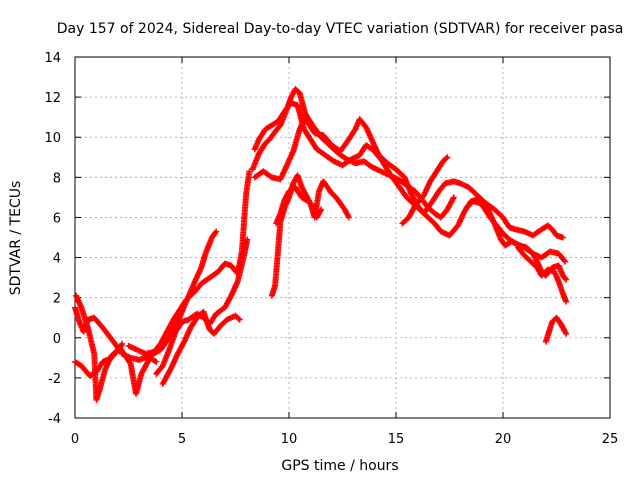  Describe the element at coordinates (289, 439) in the screenshot. I see `x-tick-label: 10` at that location.